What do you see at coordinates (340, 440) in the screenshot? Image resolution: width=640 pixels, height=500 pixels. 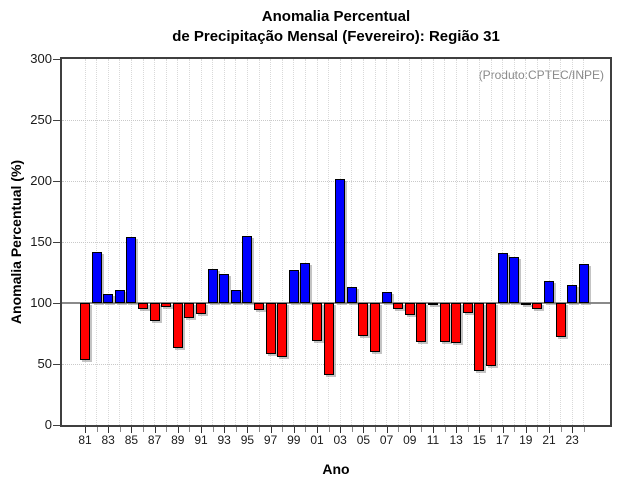 I see `x-tick-label: 03` at bounding box center [340, 440].